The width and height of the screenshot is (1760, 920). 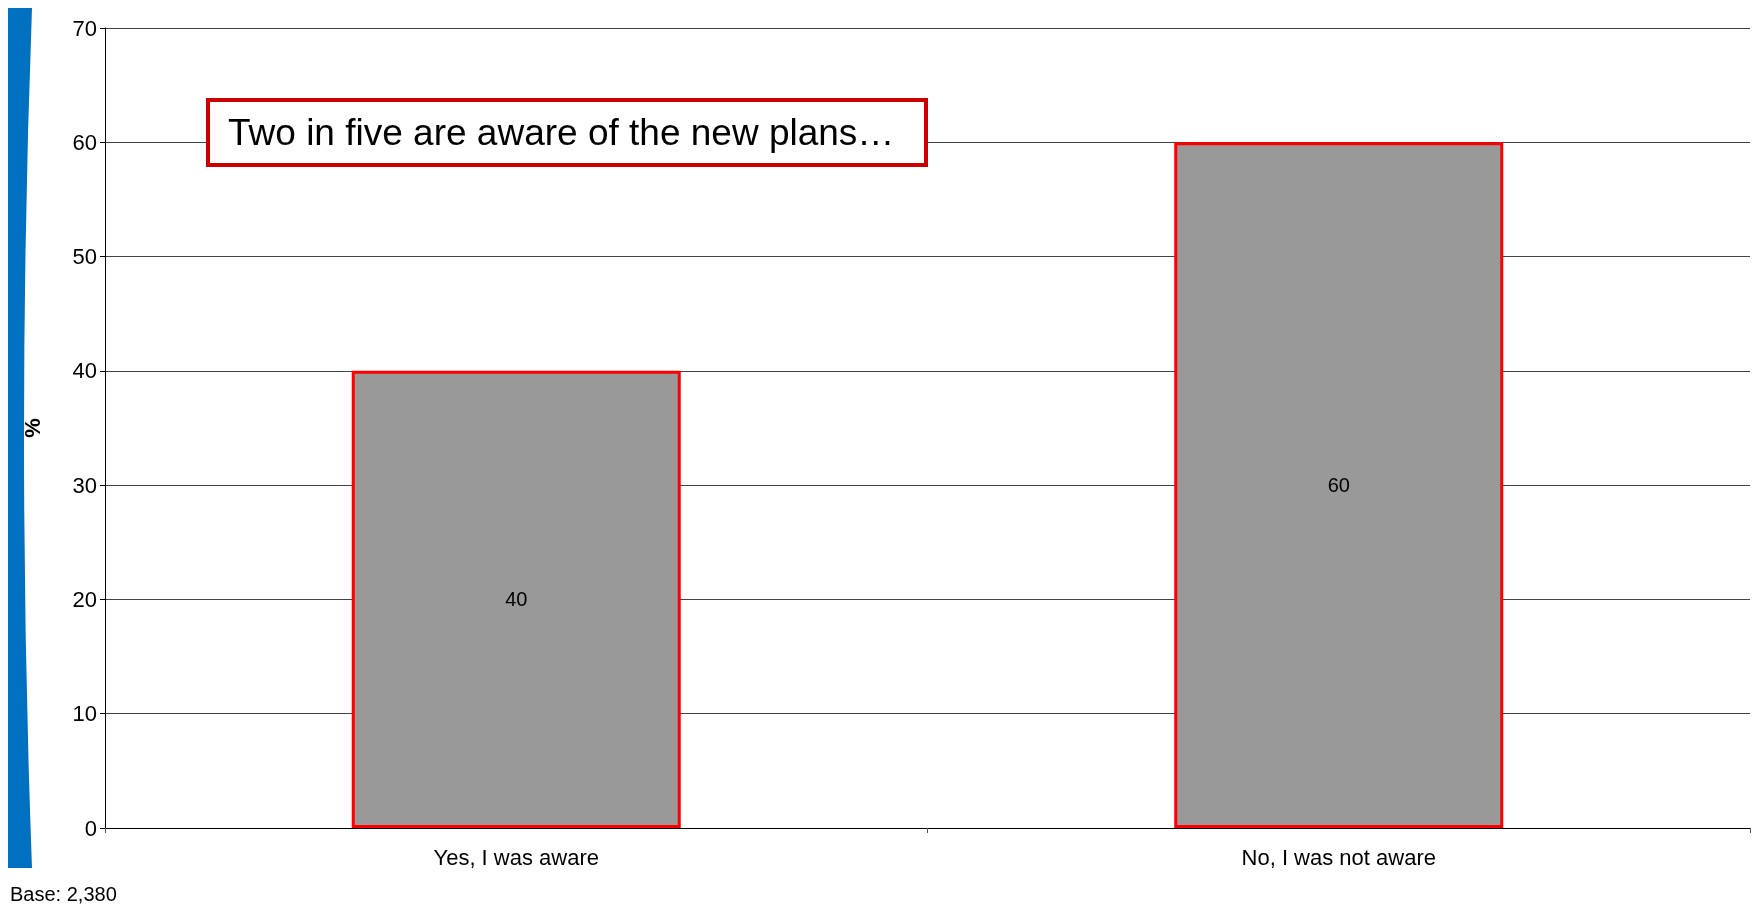 What do you see at coordinates (63, 894) in the screenshot?
I see `text: Base: 2,380` at bounding box center [63, 894].